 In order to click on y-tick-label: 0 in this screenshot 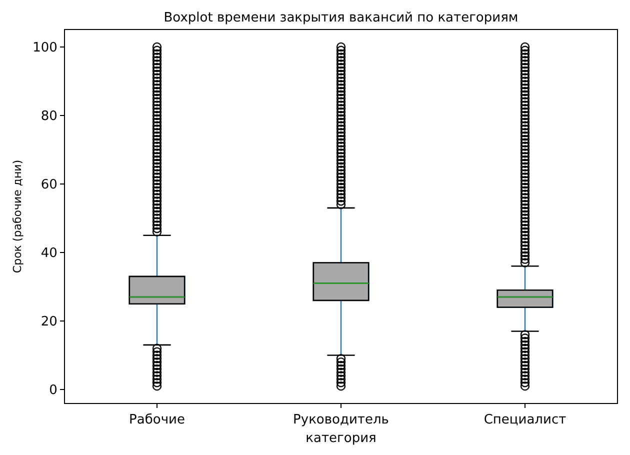, I will do `click(53, 390)`.